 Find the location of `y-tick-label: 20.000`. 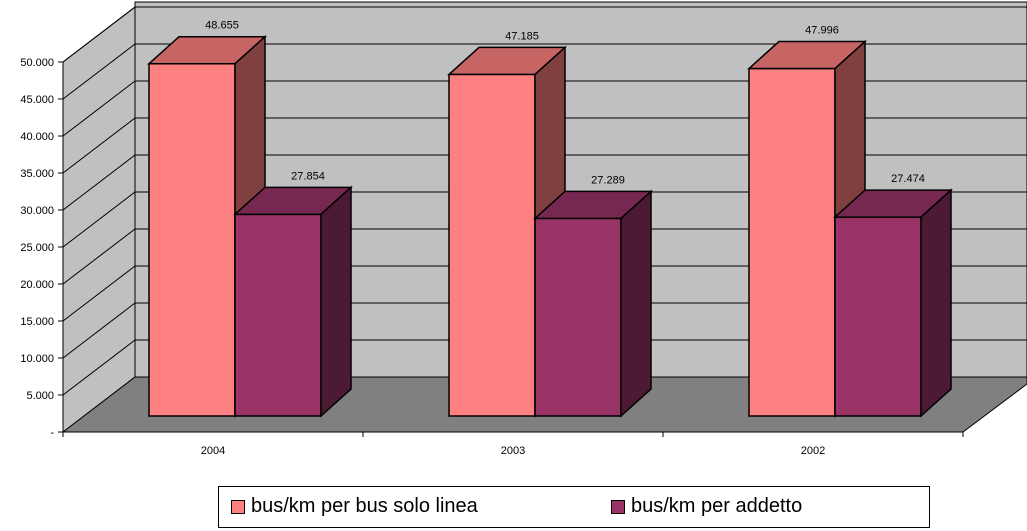

y-tick-label: 20.000 is located at coordinates (37, 285).